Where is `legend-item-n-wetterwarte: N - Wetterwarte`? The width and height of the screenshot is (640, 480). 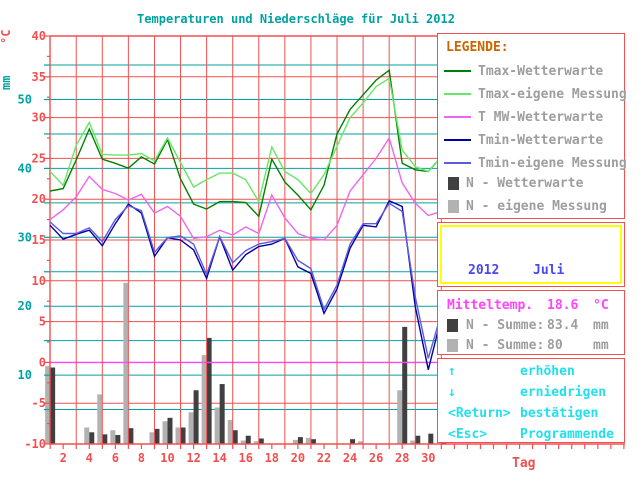
legend-item-n-wetterwarte: N - Wetterwarte is located at coordinates (510, 183).